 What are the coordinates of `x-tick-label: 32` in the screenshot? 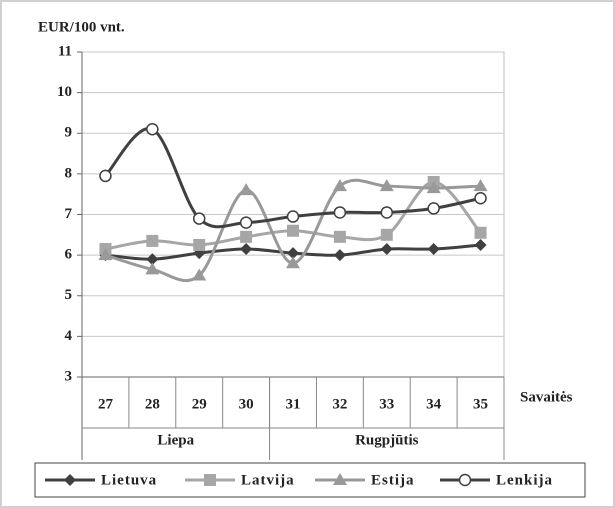 It's located at (339, 404).